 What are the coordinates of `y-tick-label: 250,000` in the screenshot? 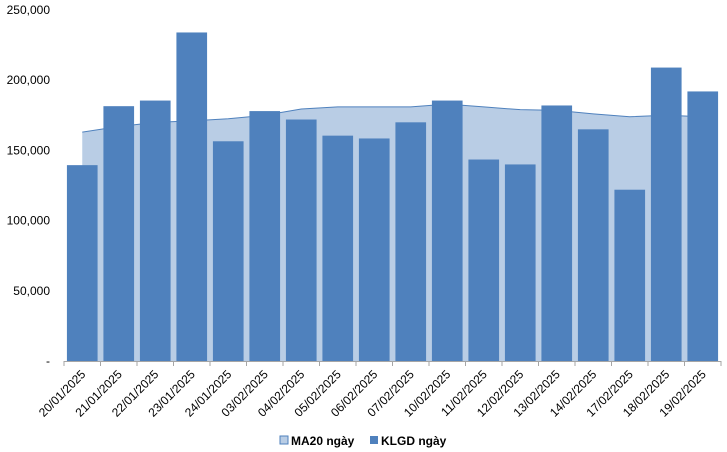 It's located at (29, 10).